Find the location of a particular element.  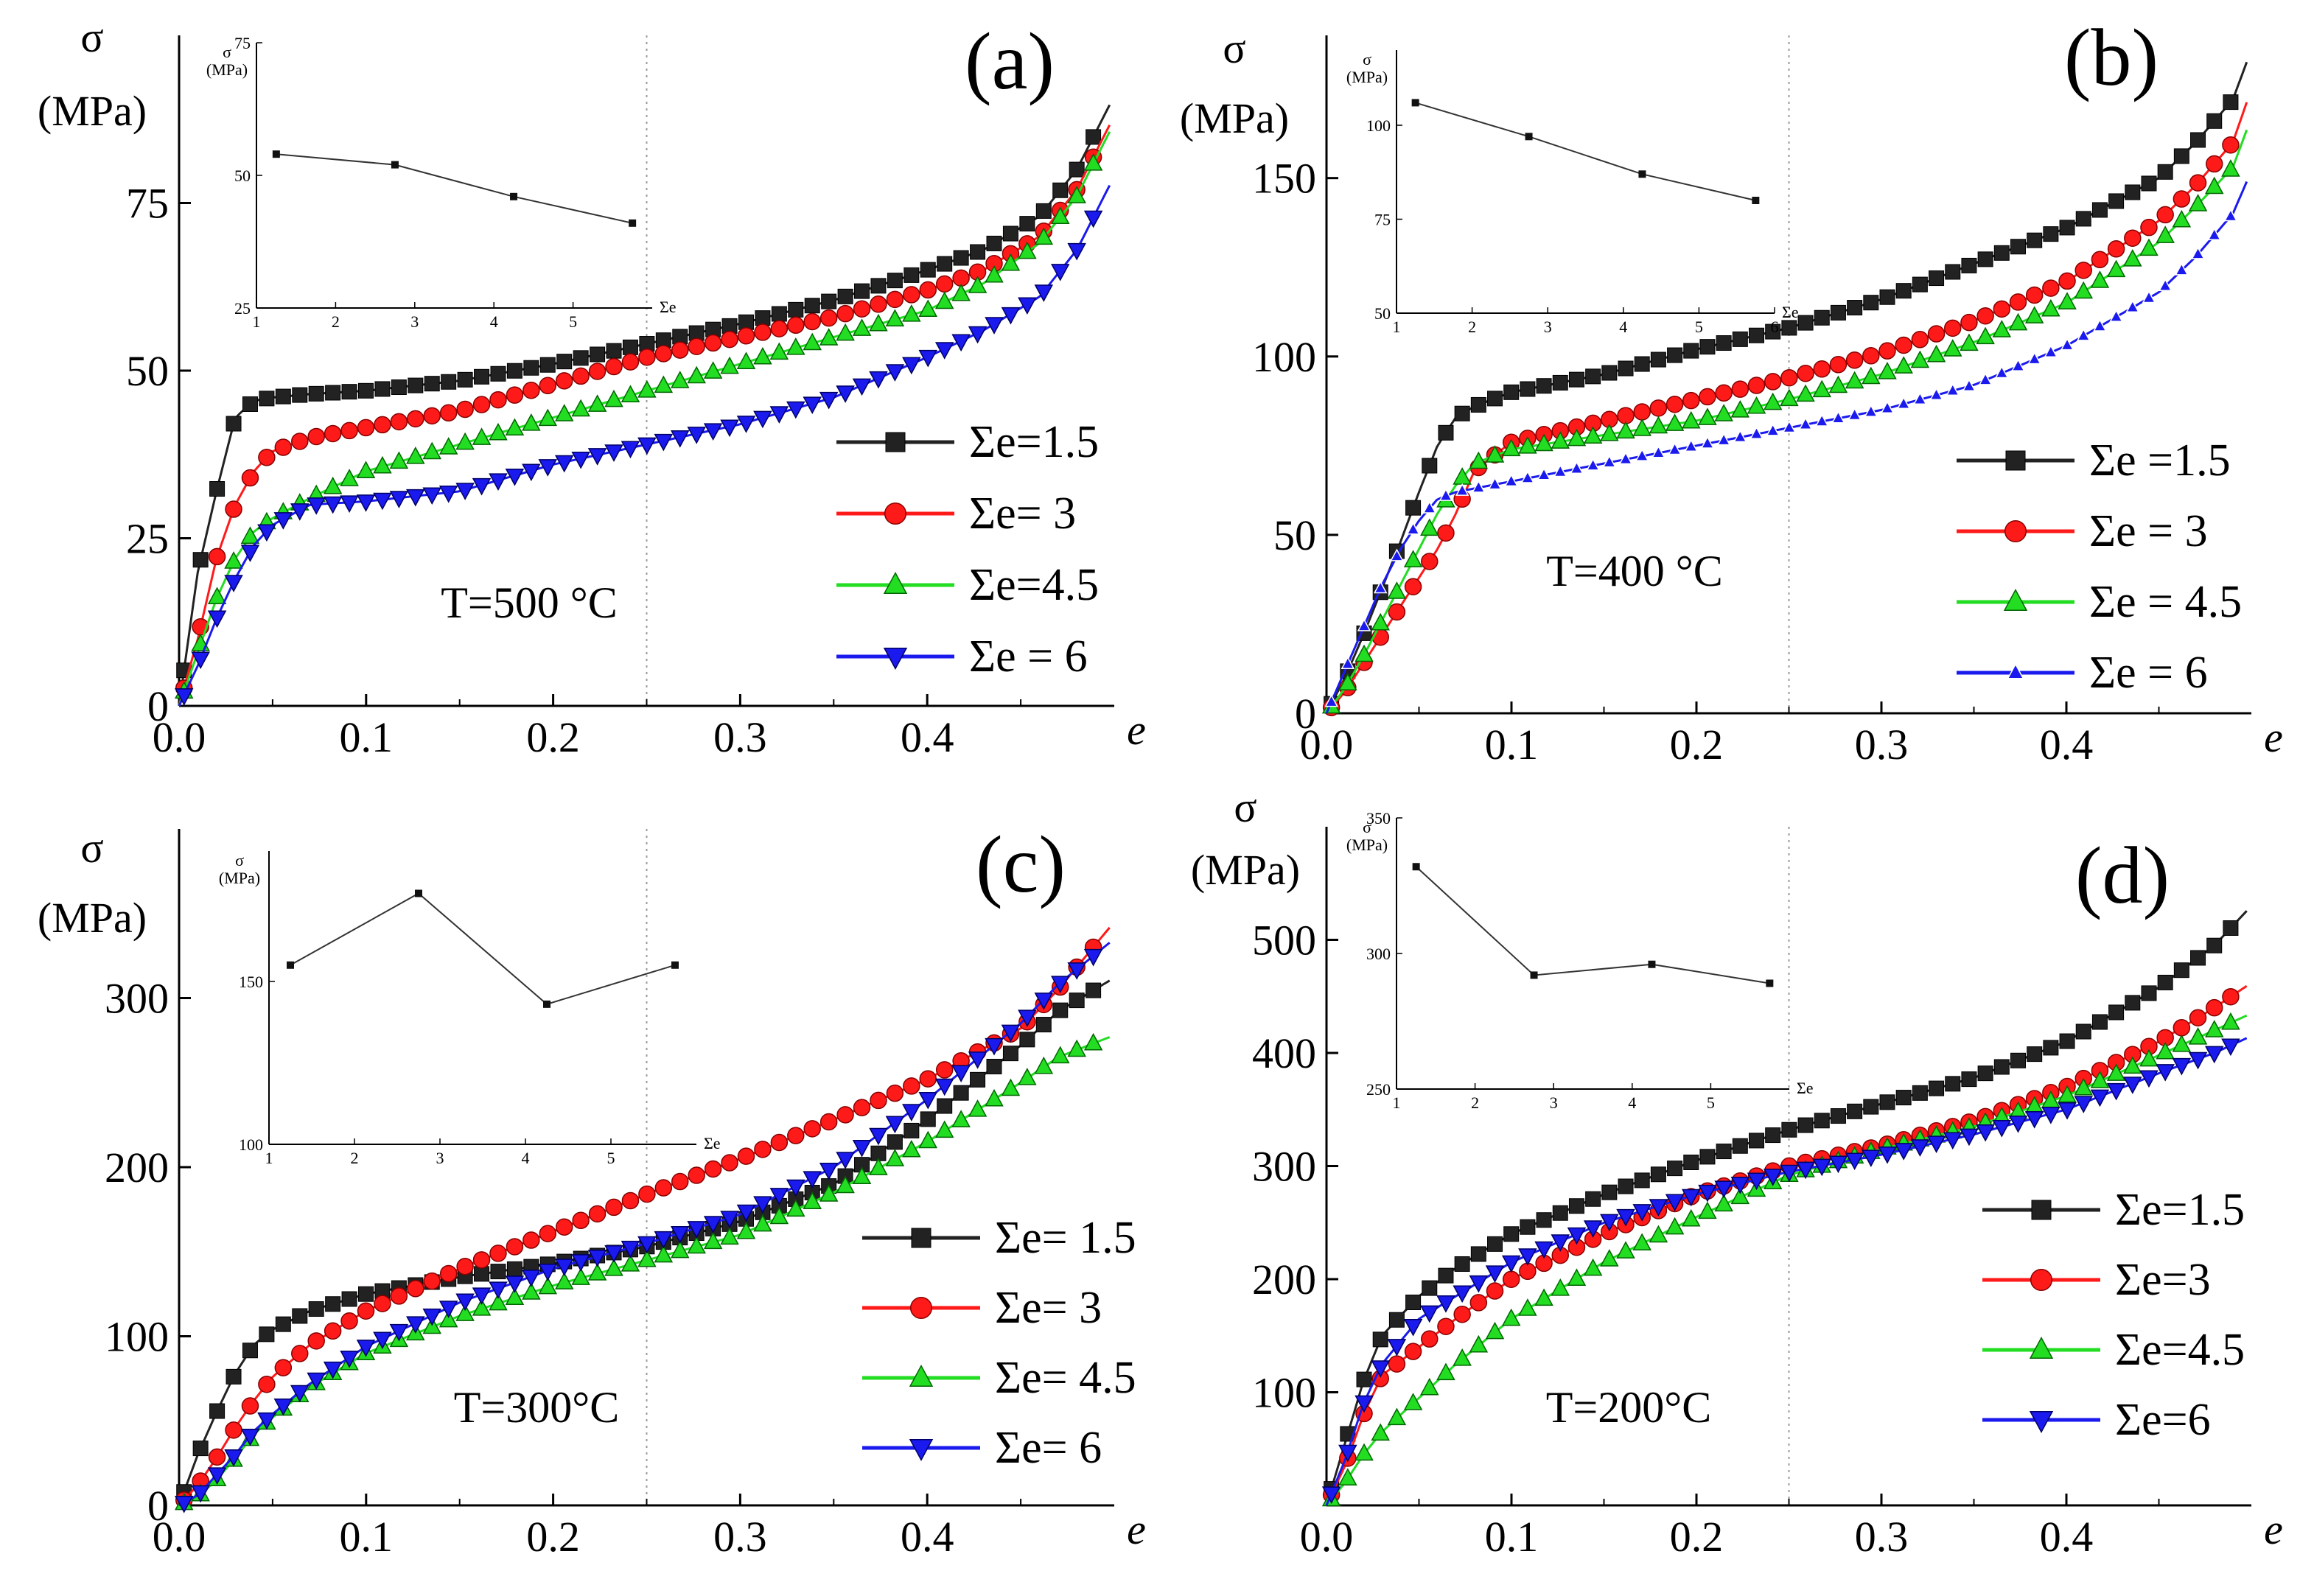

inset-line is located at coordinates (454, 188).